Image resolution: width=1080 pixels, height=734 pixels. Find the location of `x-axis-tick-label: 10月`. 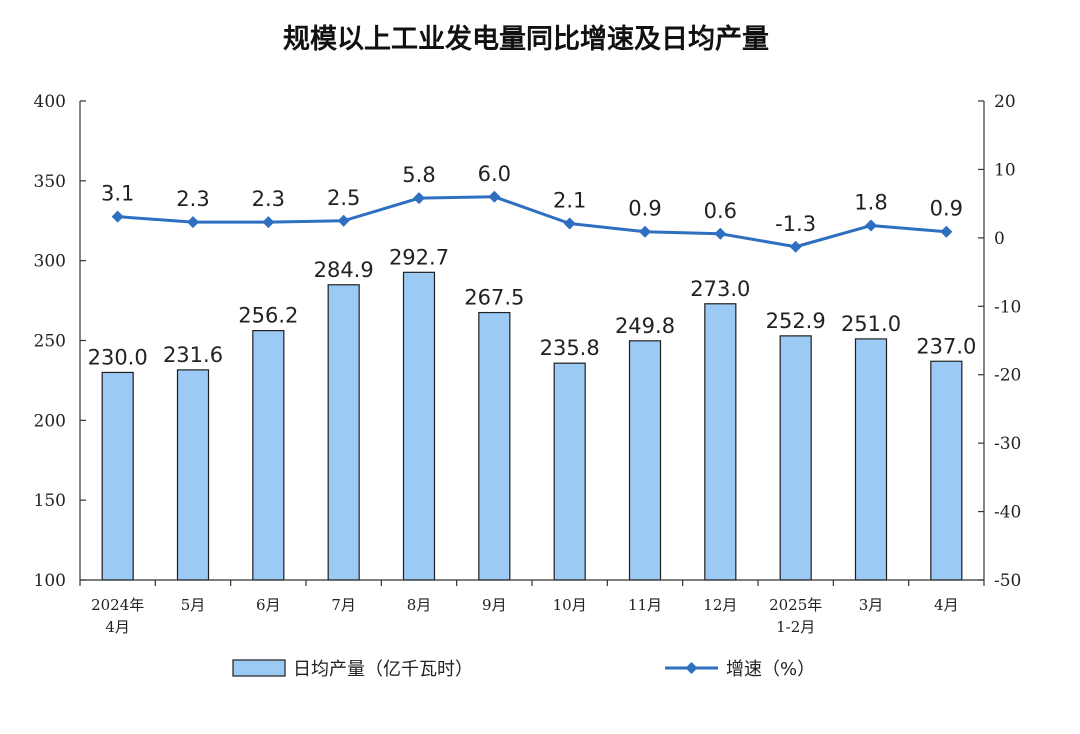

x-axis-tick-label: 10月 is located at coordinates (570, 605).